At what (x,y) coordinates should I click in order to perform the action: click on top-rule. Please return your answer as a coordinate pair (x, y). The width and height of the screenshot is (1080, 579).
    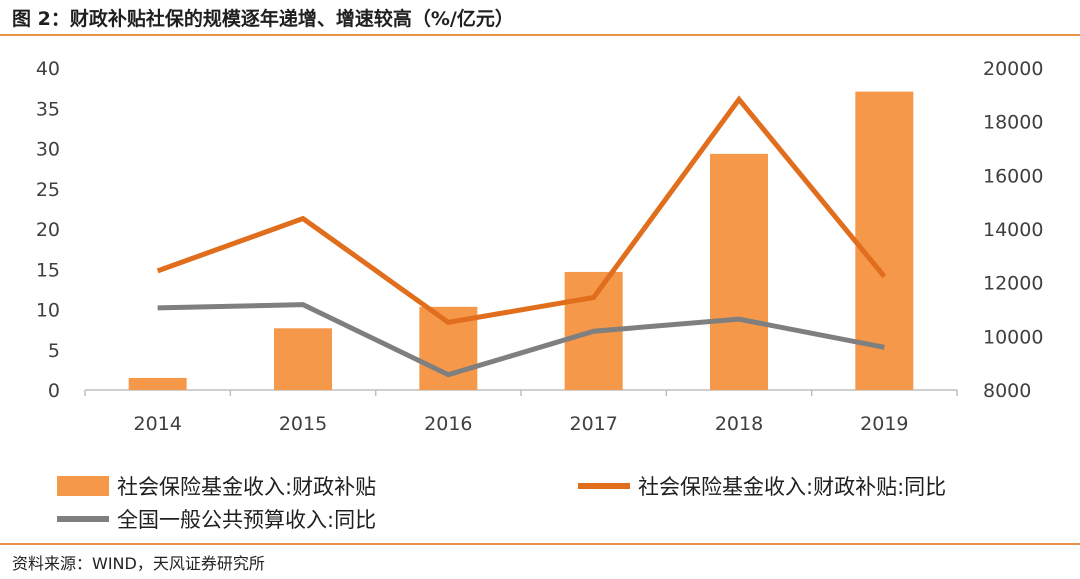
    Looking at the image, I should click on (540, 35).